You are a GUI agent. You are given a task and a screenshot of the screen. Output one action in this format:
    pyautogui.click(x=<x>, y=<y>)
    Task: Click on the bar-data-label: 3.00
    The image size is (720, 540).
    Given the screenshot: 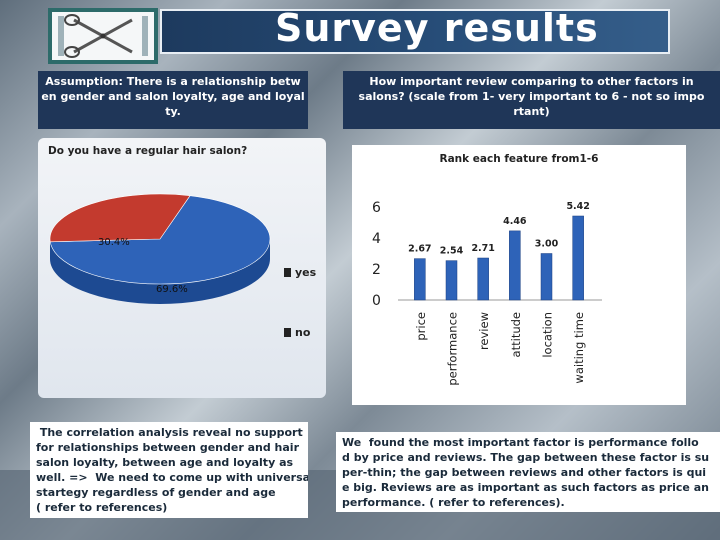 What is the action you would take?
    pyautogui.click(x=547, y=244)
    